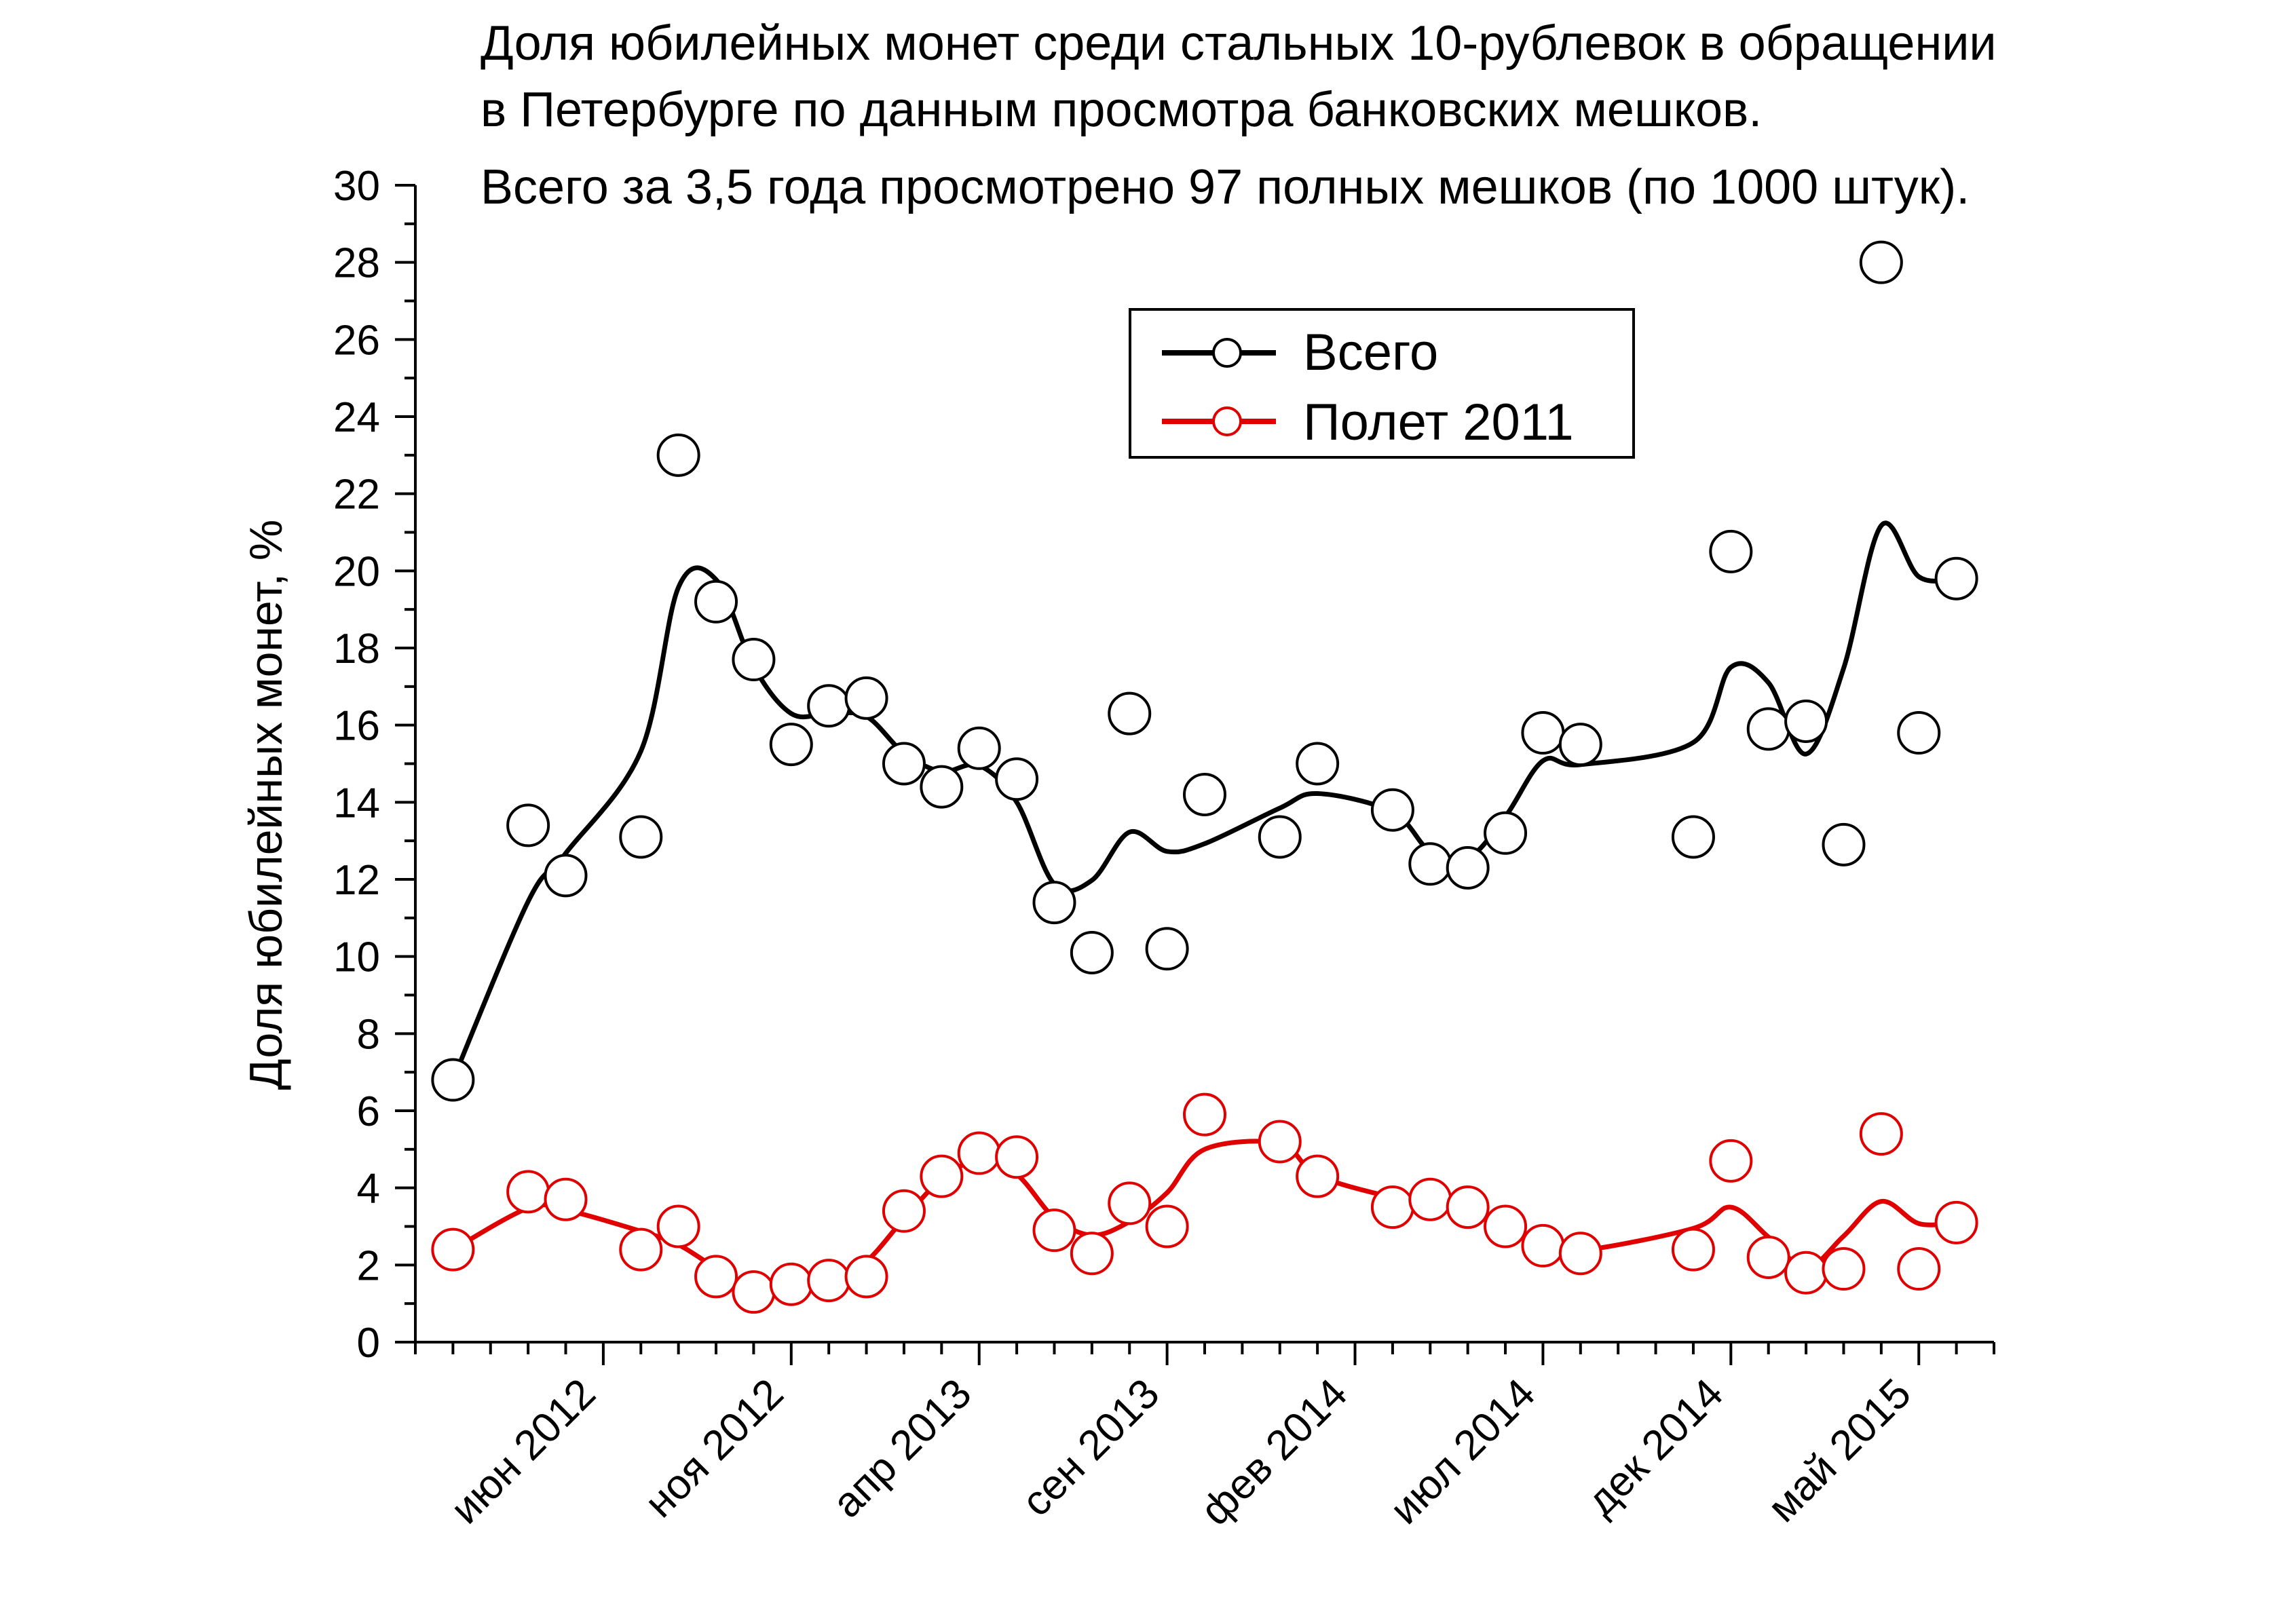 Image resolution: width=2296 pixels, height=1602 pixels. What do you see at coordinates (356, 803) in the screenshot?
I see `y-tick-label: 14` at bounding box center [356, 803].